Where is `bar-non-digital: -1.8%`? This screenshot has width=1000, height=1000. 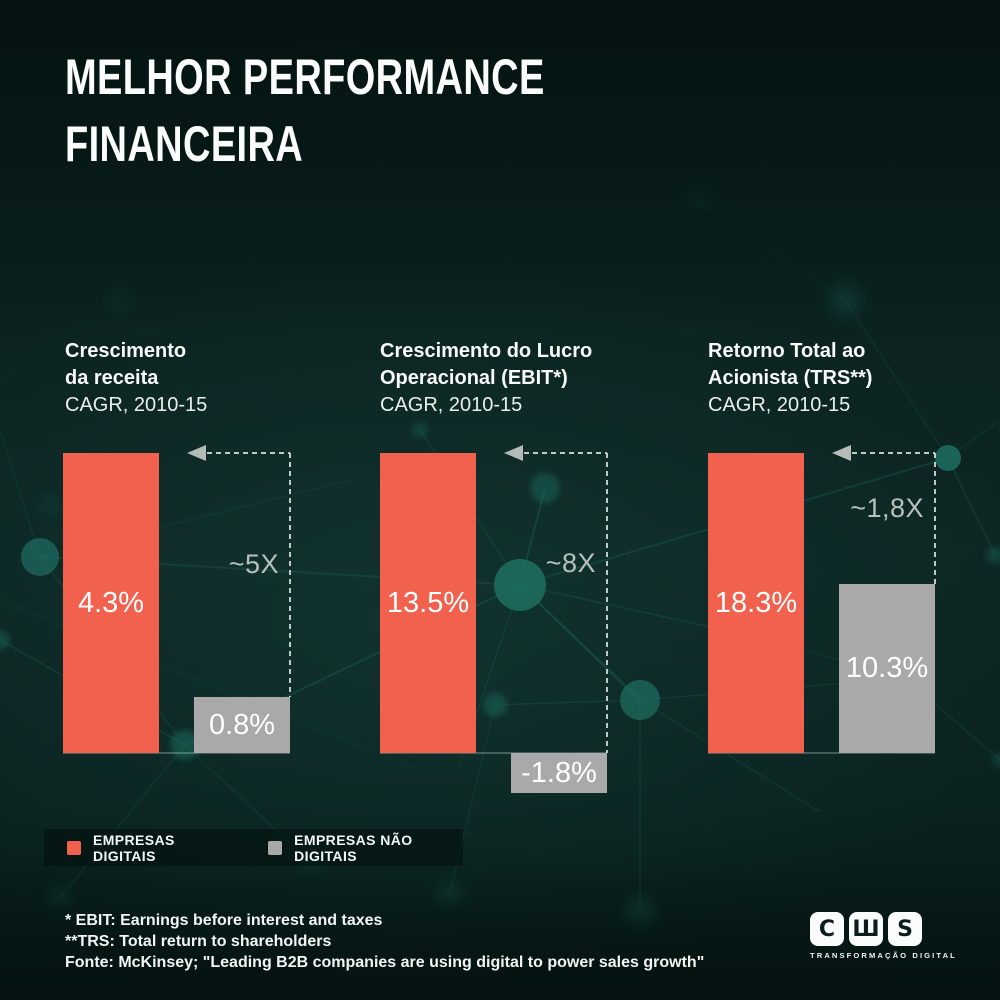
bar-non-digital: -1.8% is located at coordinates (559, 773).